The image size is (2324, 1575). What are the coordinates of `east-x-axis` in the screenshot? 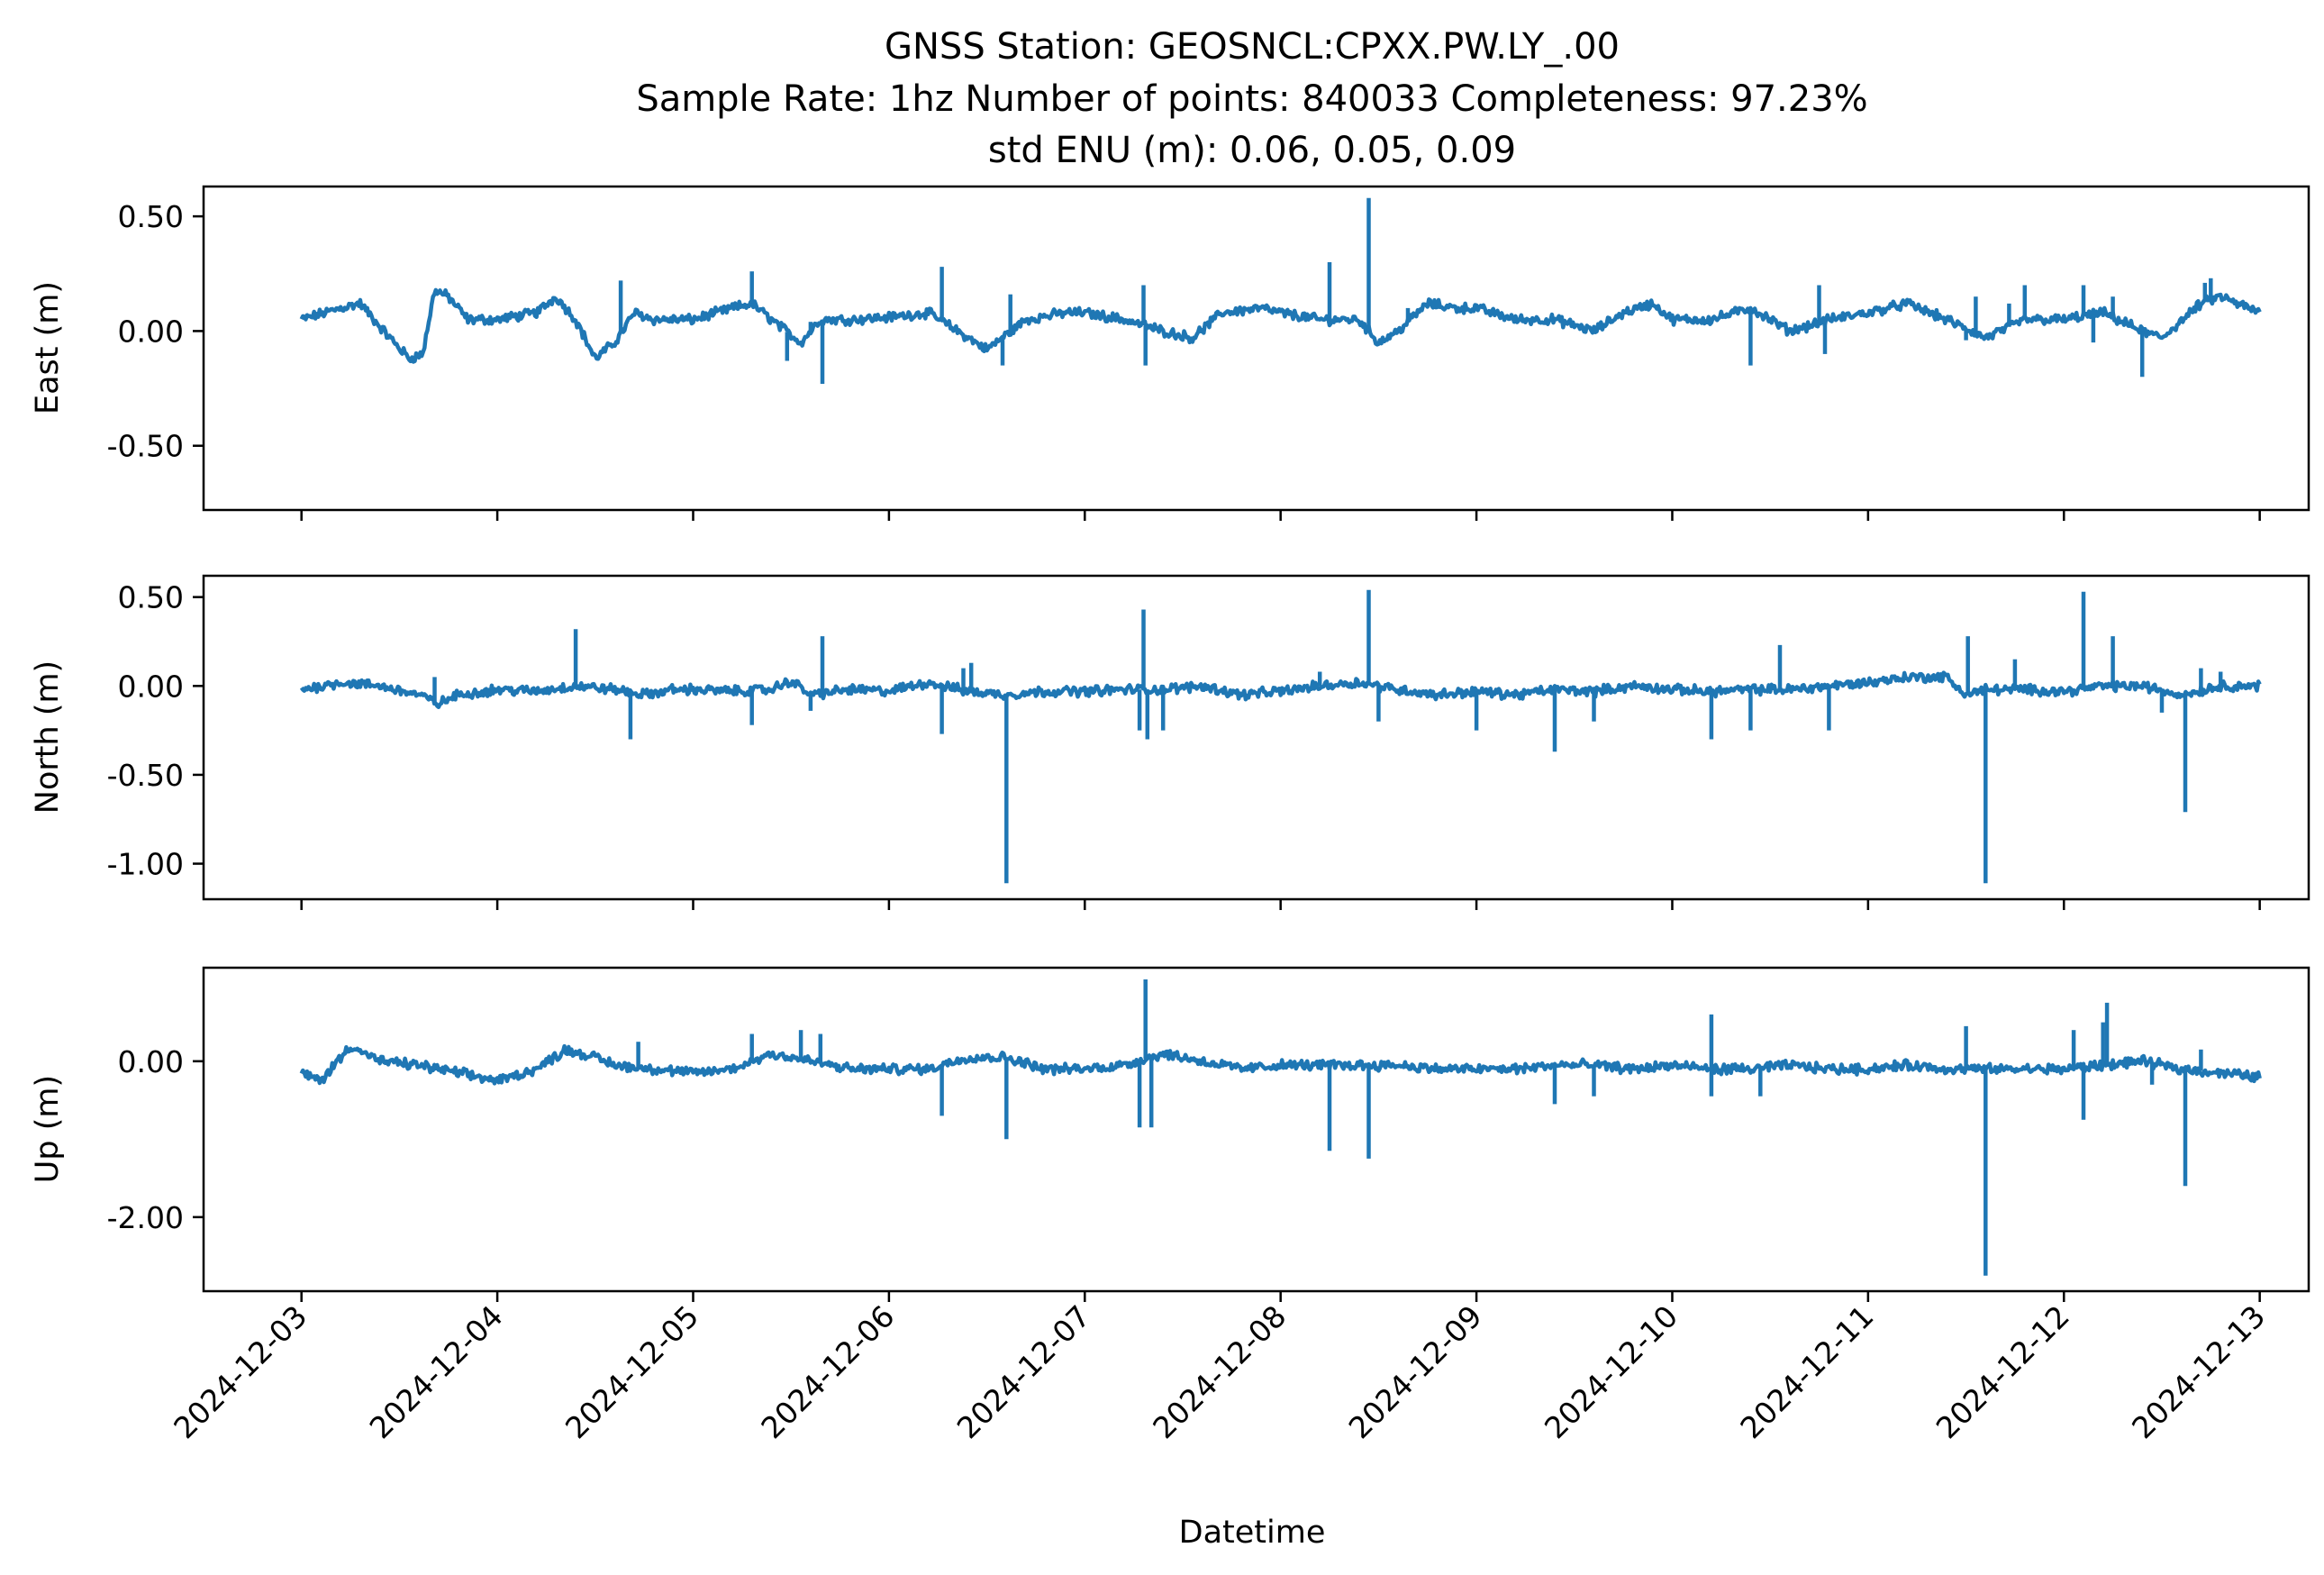 It's located at (1280, 515).